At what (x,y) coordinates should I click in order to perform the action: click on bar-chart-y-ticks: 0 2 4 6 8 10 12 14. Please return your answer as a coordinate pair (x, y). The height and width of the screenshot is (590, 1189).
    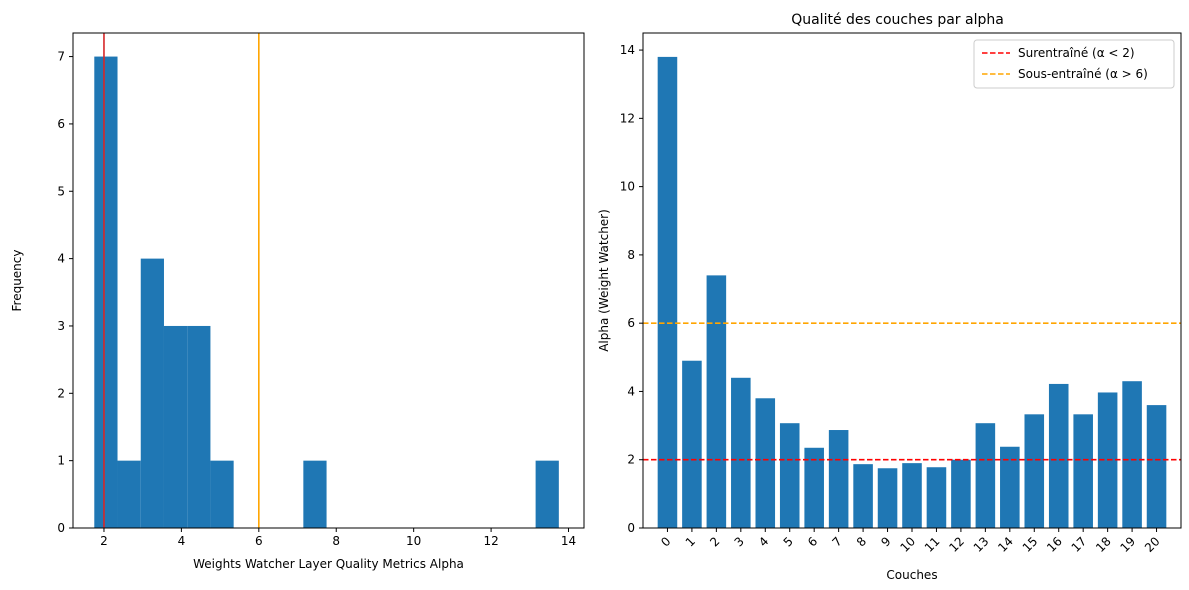
    Looking at the image, I should click on (631, 289).